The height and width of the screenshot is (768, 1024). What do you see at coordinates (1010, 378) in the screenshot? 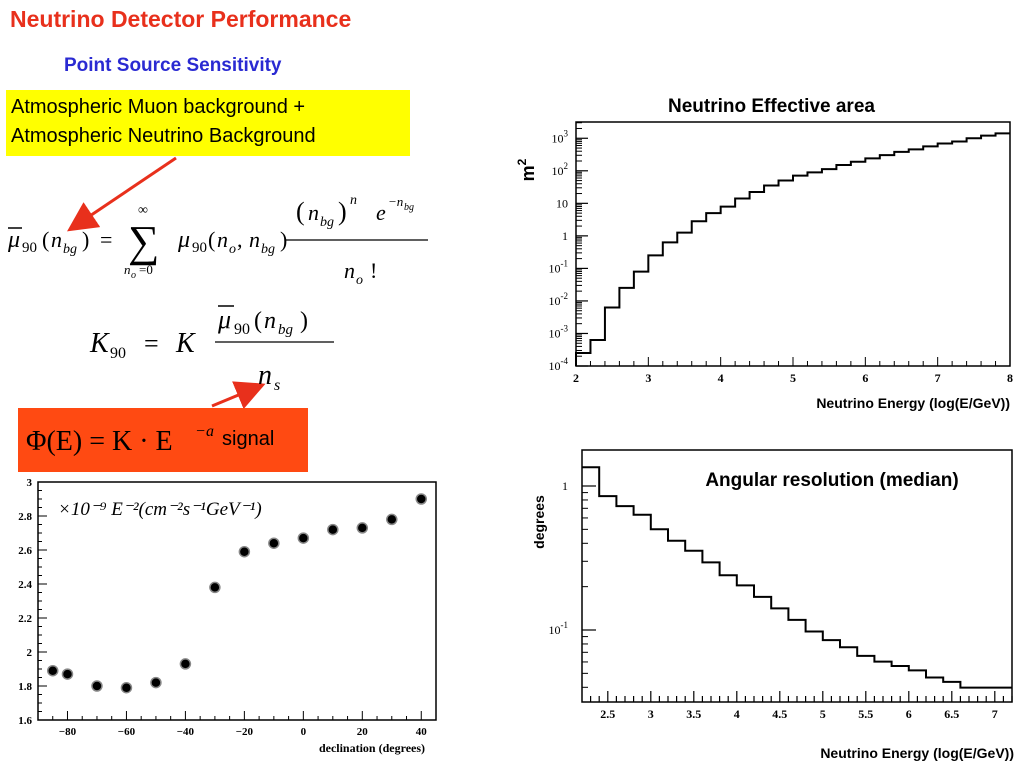
I see `x-tick-label: 8` at bounding box center [1010, 378].